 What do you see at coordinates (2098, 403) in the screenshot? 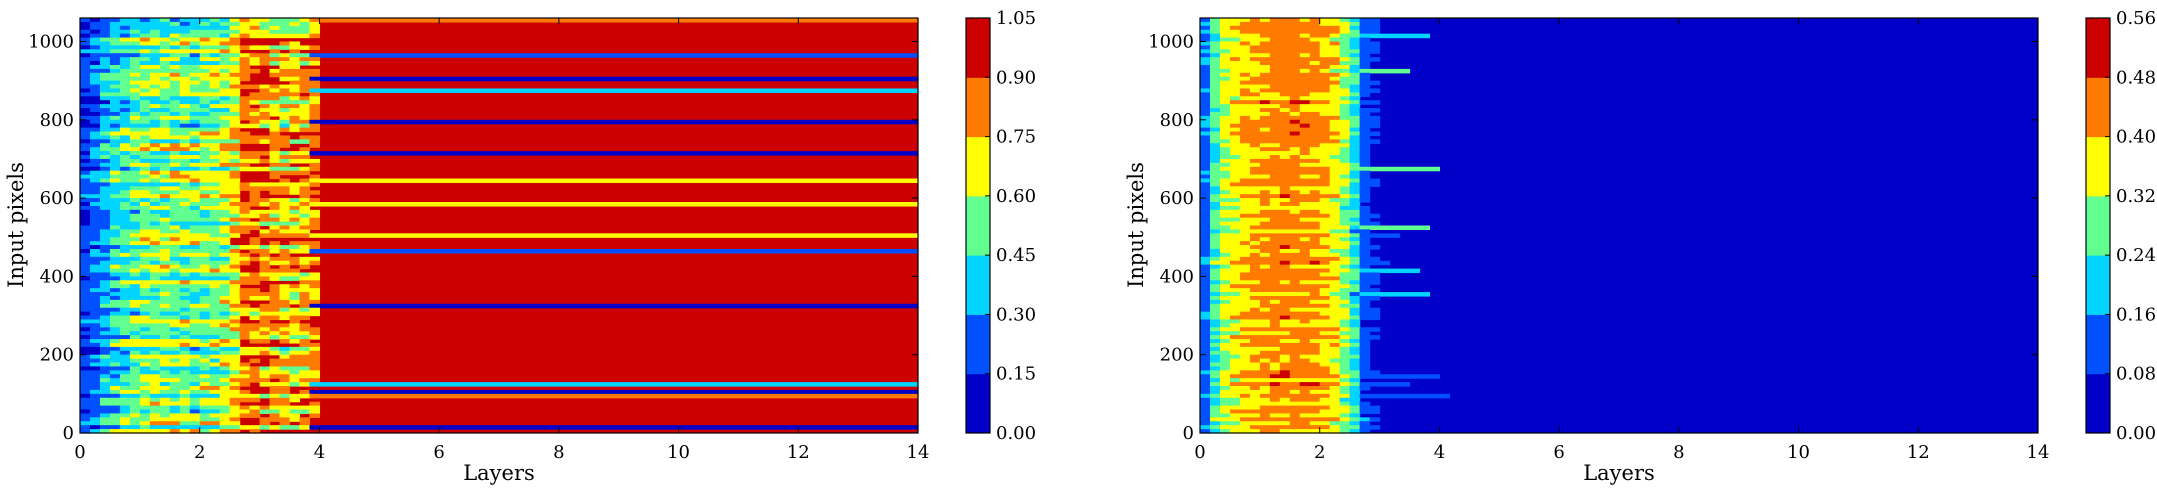
I see `colorbar-segment` at bounding box center [2098, 403].